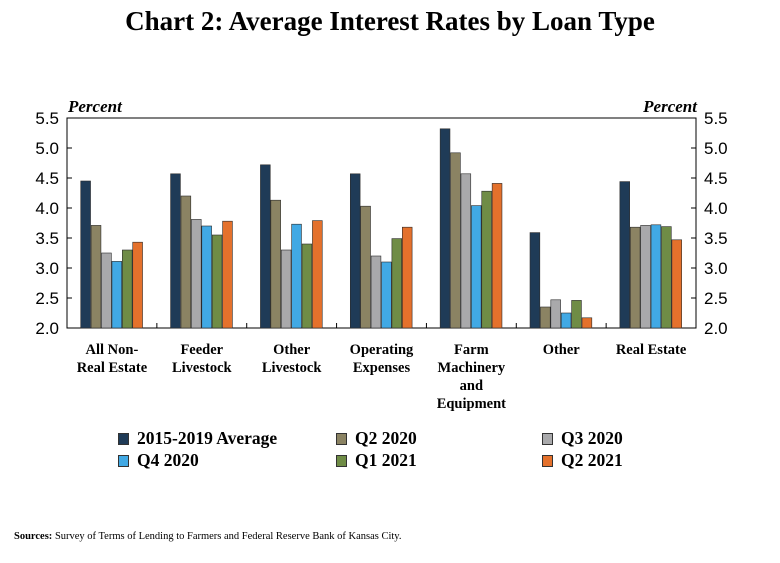  Describe the element at coordinates (386, 460) in the screenshot. I see `legend-label: Q1 2021` at that location.